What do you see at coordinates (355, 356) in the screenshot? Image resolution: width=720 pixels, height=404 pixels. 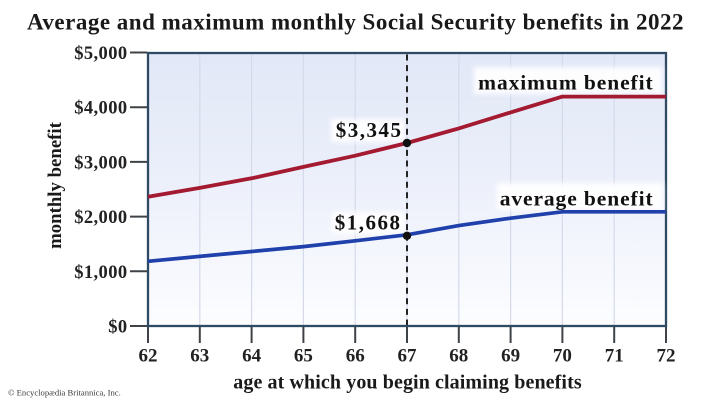 I see `svg-text: 66` at bounding box center [355, 356].